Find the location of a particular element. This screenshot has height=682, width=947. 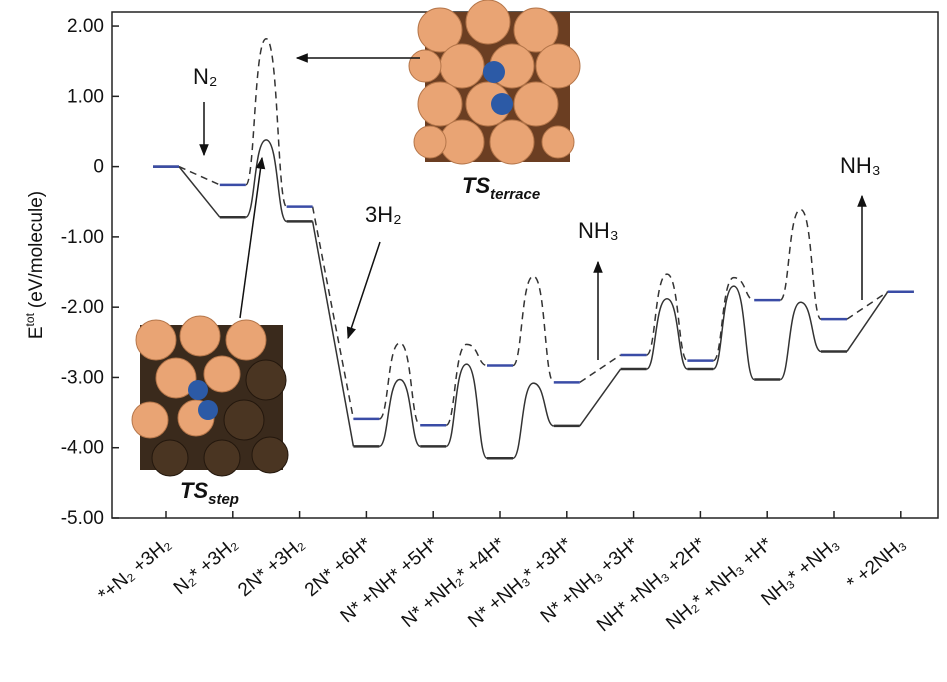

y-label-main: E is located at coordinates (36, 332).